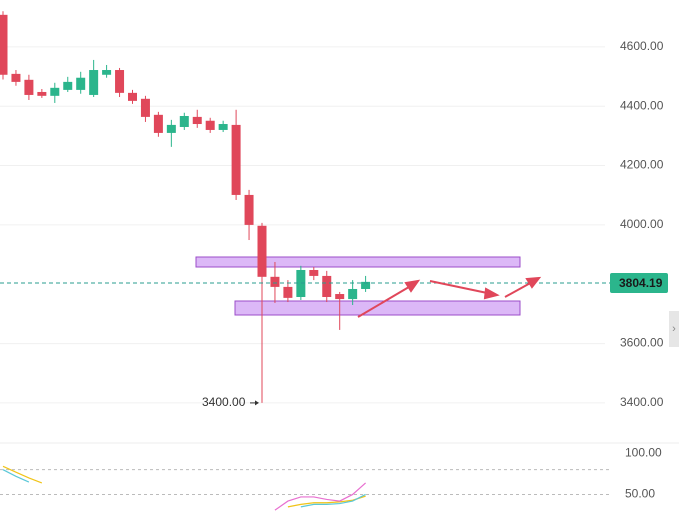 The width and height of the screenshot is (679, 511). What do you see at coordinates (358, 262) in the screenshot?
I see `resistance-zone` at bounding box center [358, 262].